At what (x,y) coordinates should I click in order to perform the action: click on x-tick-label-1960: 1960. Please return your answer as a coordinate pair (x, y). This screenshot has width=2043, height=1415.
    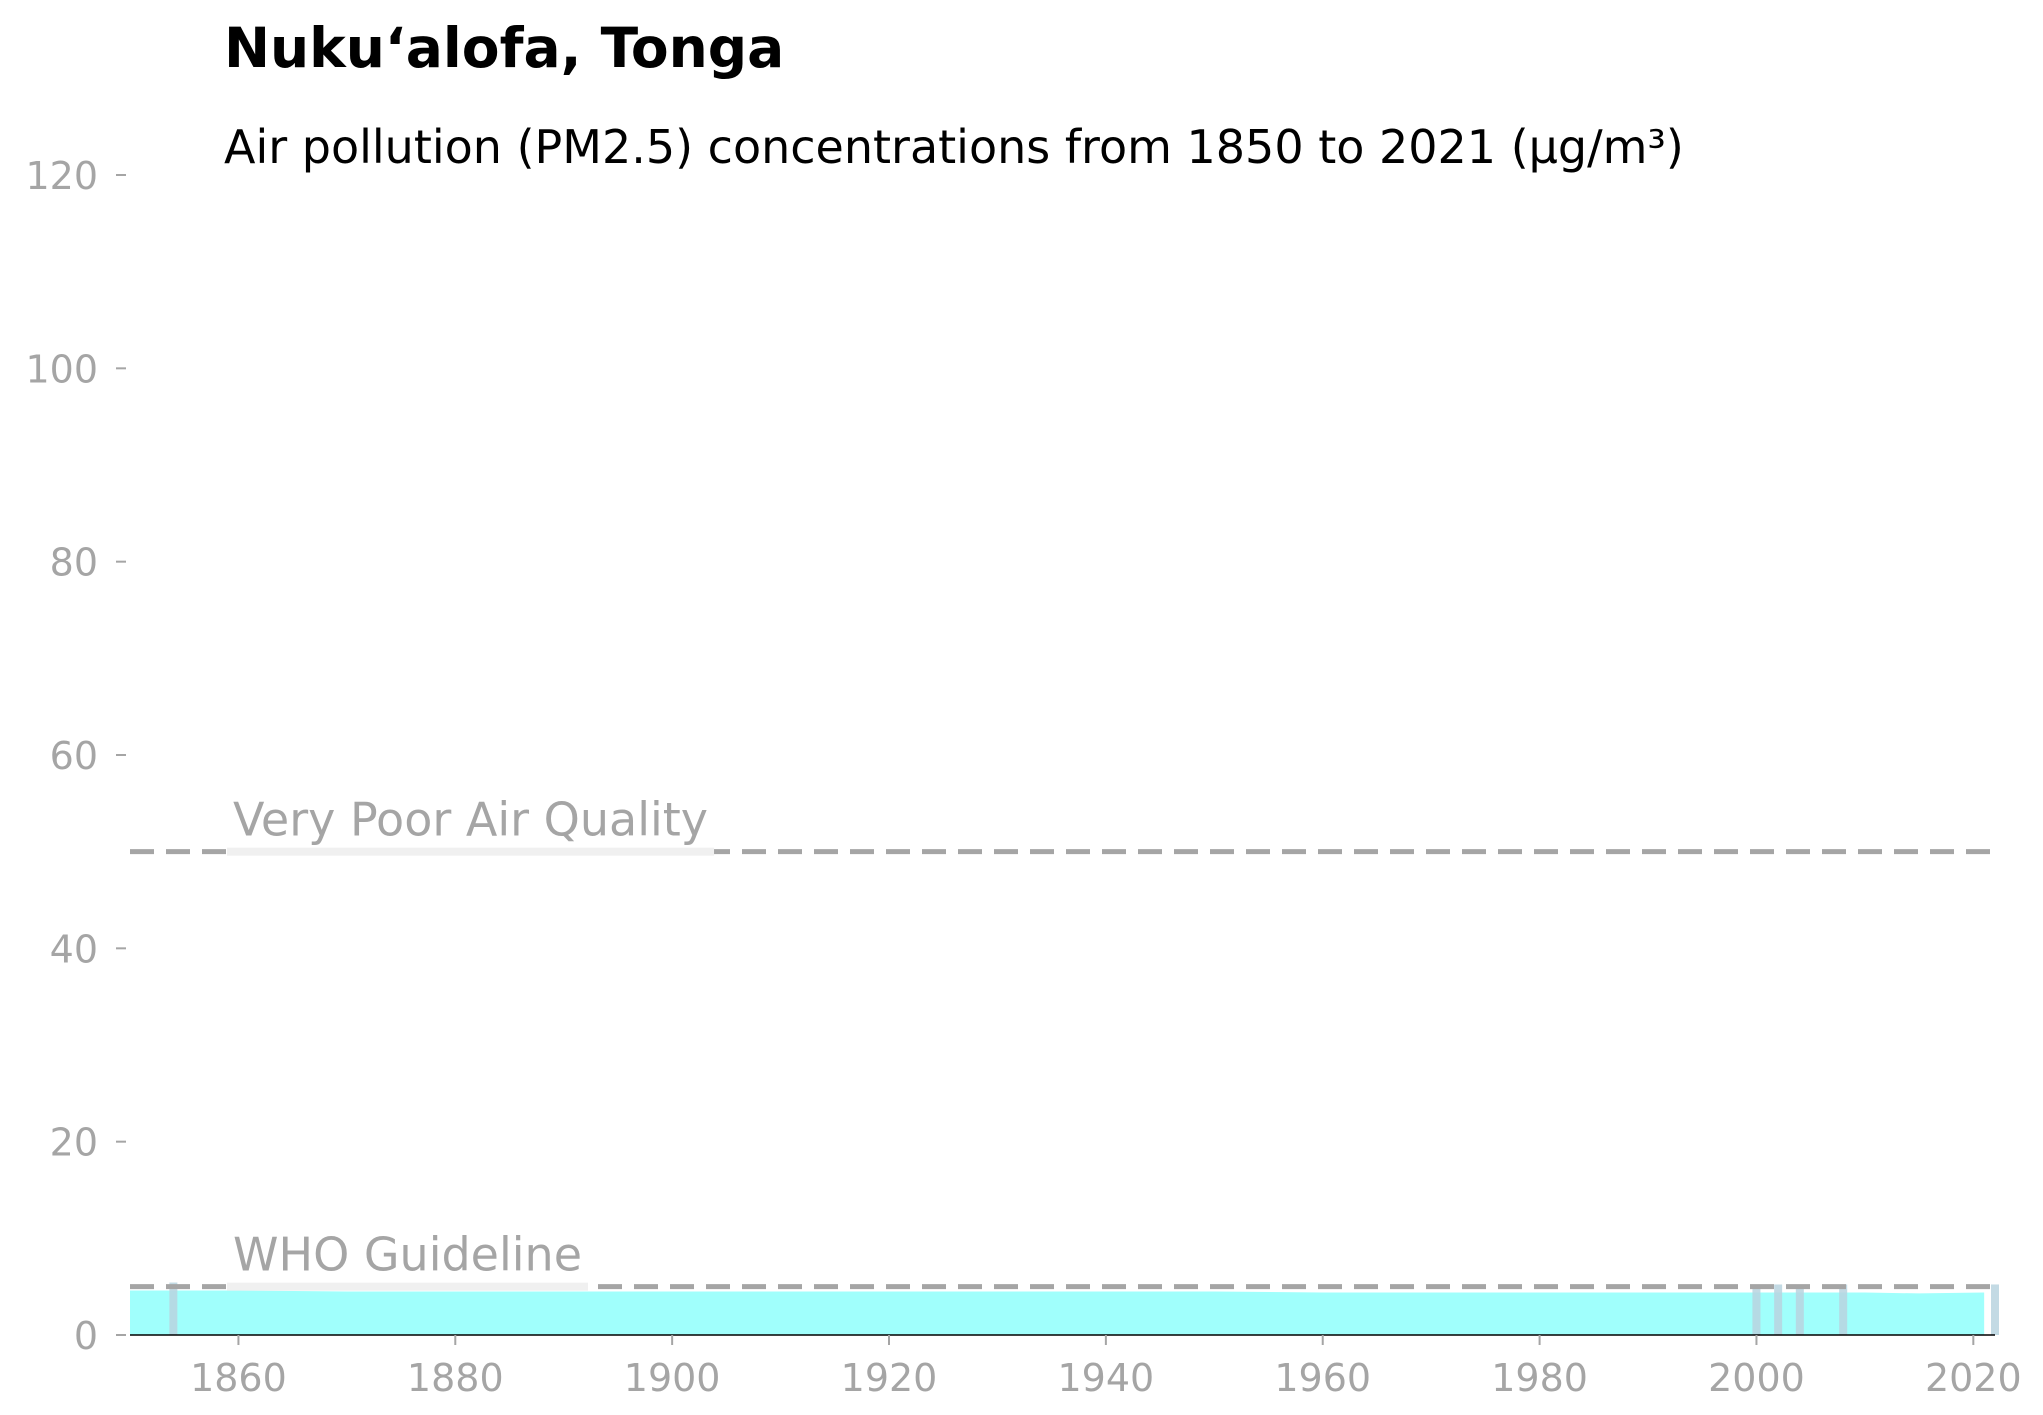
    Looking at the image, I should click on (1322, 1378).